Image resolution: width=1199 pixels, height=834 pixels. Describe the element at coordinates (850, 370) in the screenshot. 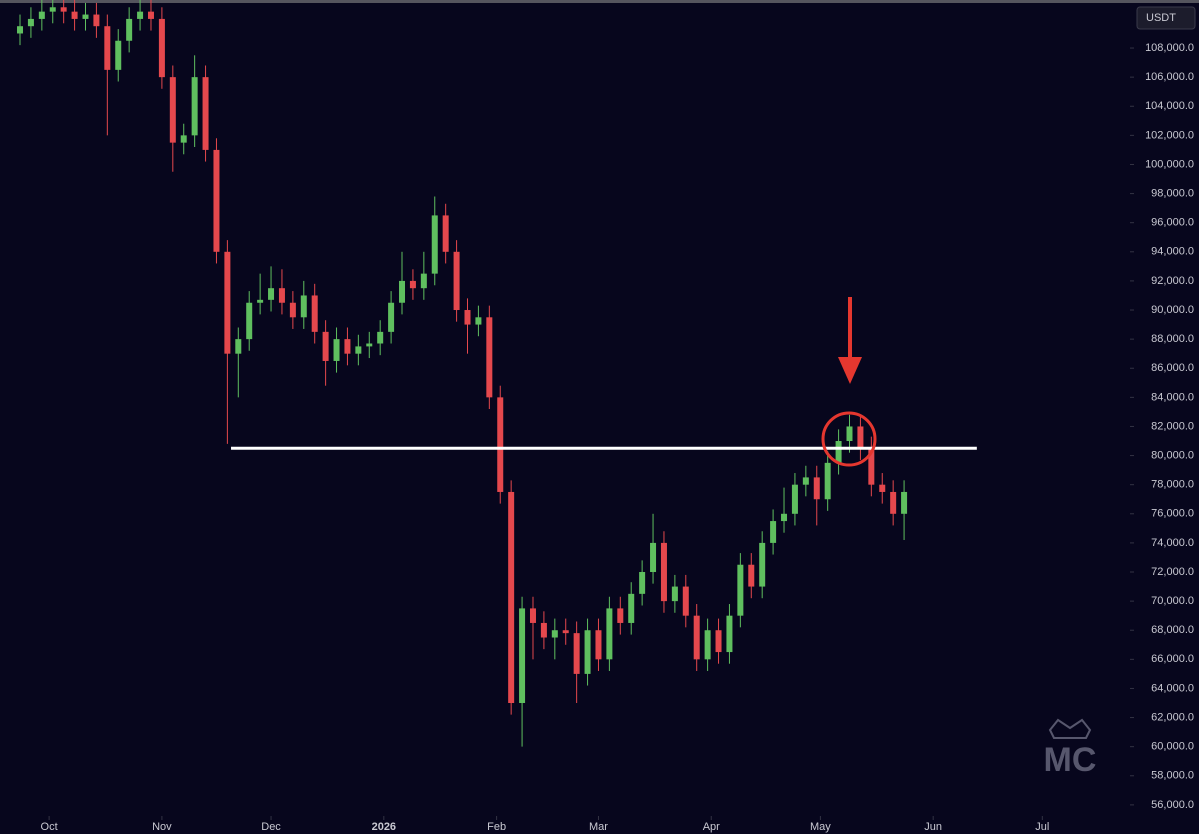

I see `arrow-head` at that location.